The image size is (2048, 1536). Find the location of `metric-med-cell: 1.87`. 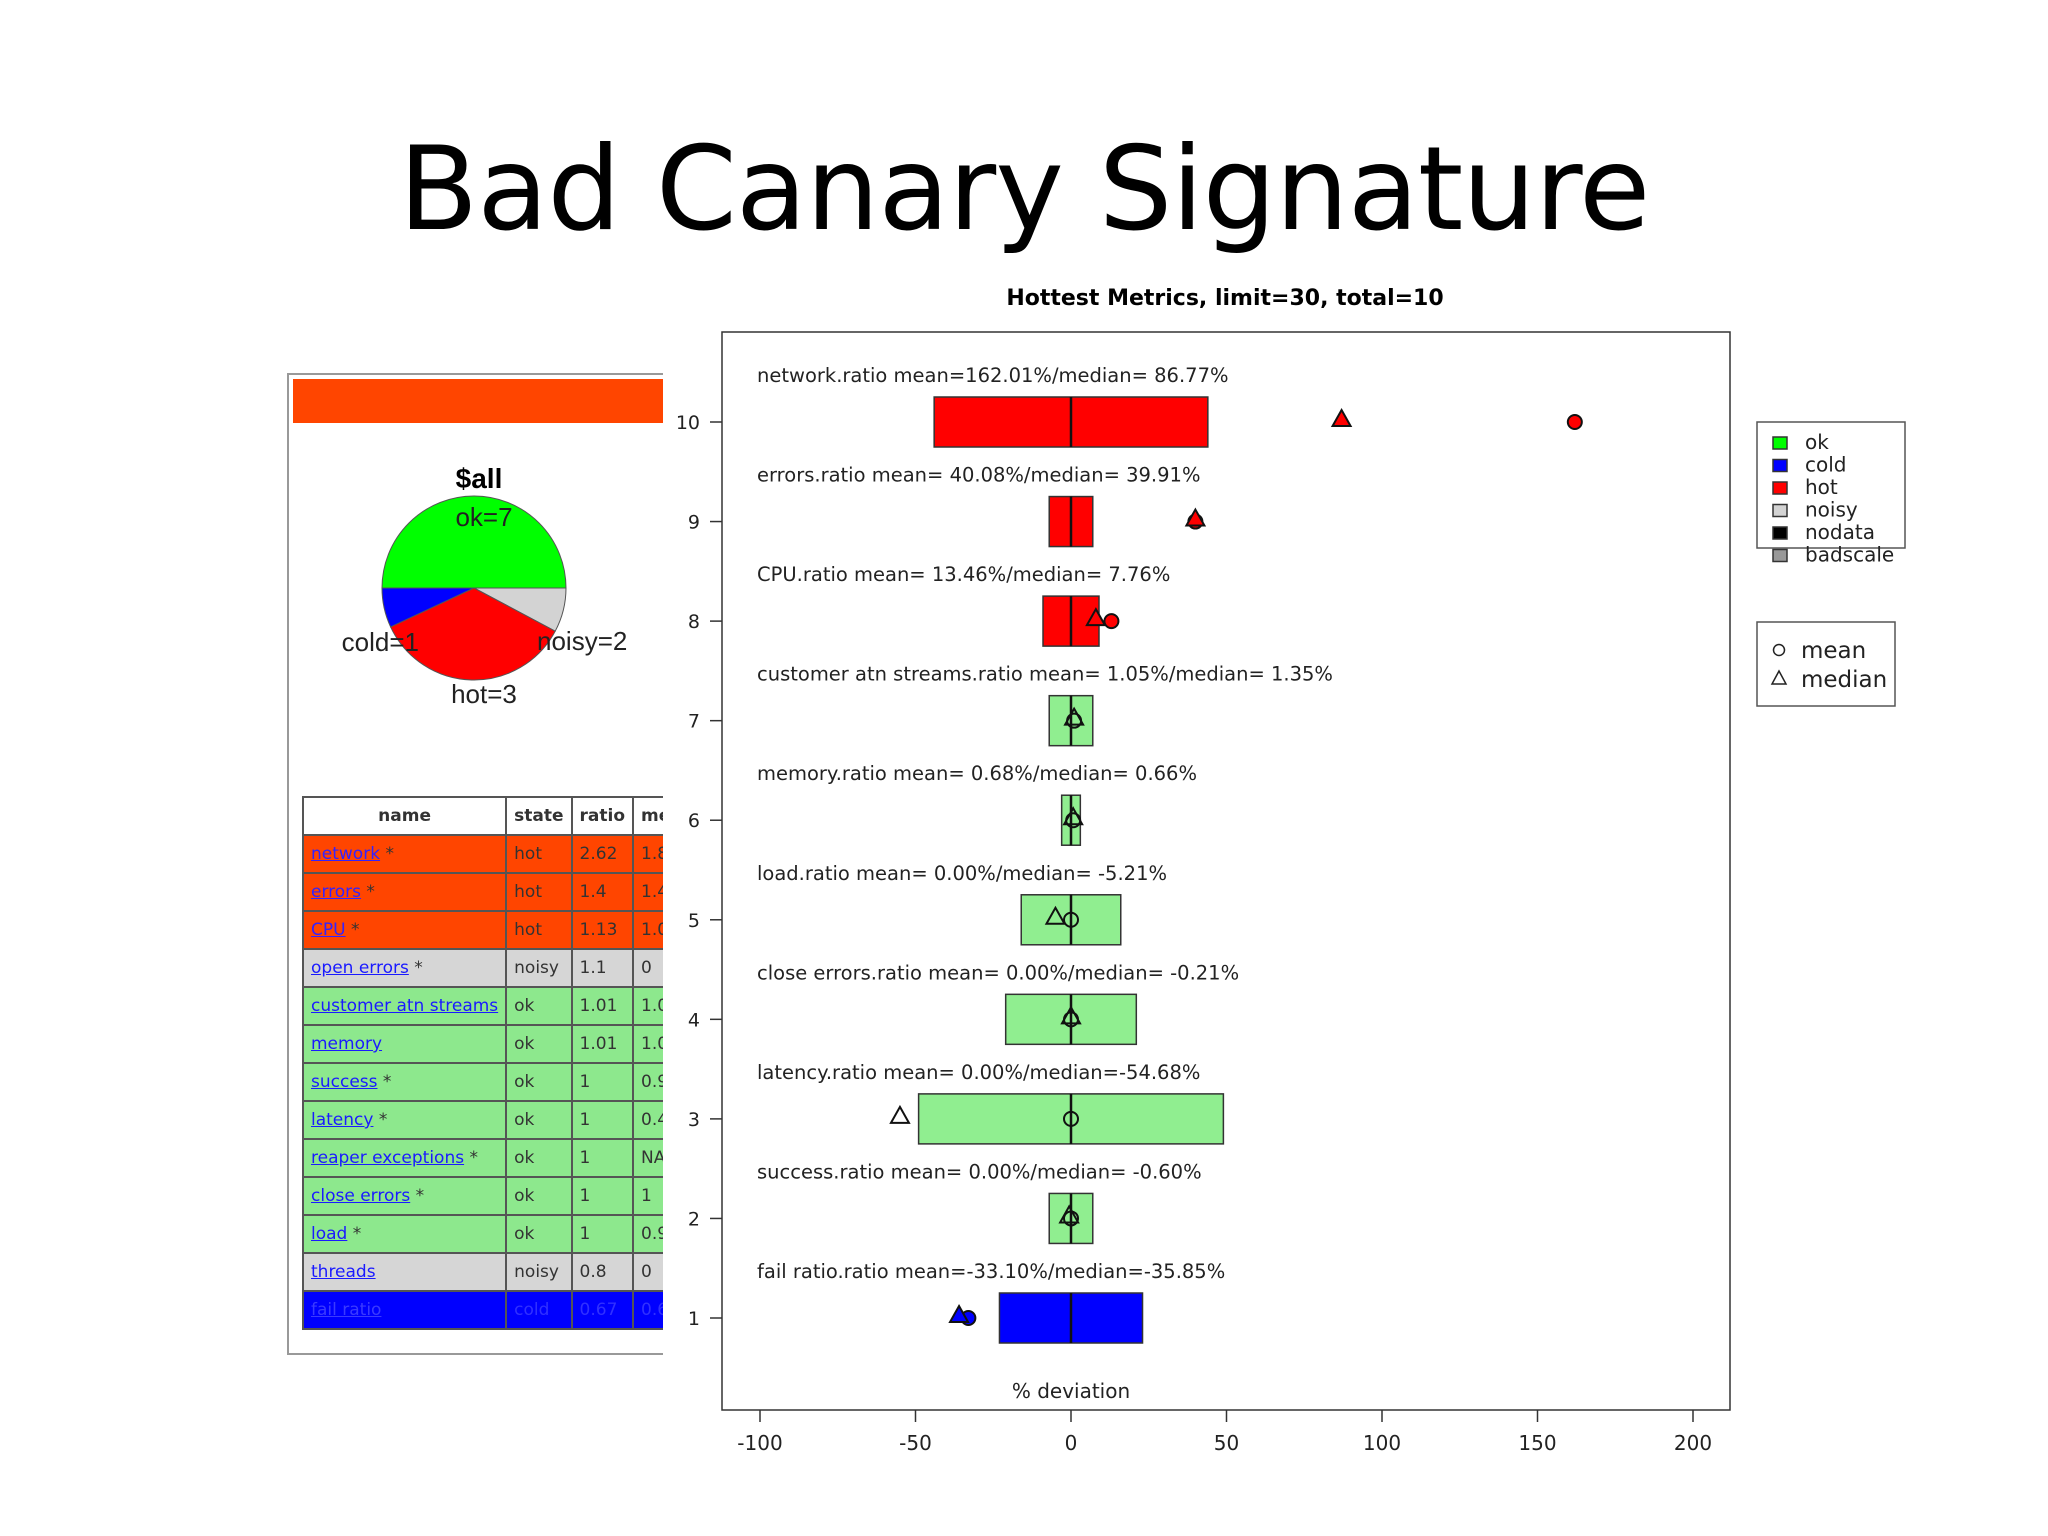

metric-med-cell: 1.87 is located at coordinates (647, 854).